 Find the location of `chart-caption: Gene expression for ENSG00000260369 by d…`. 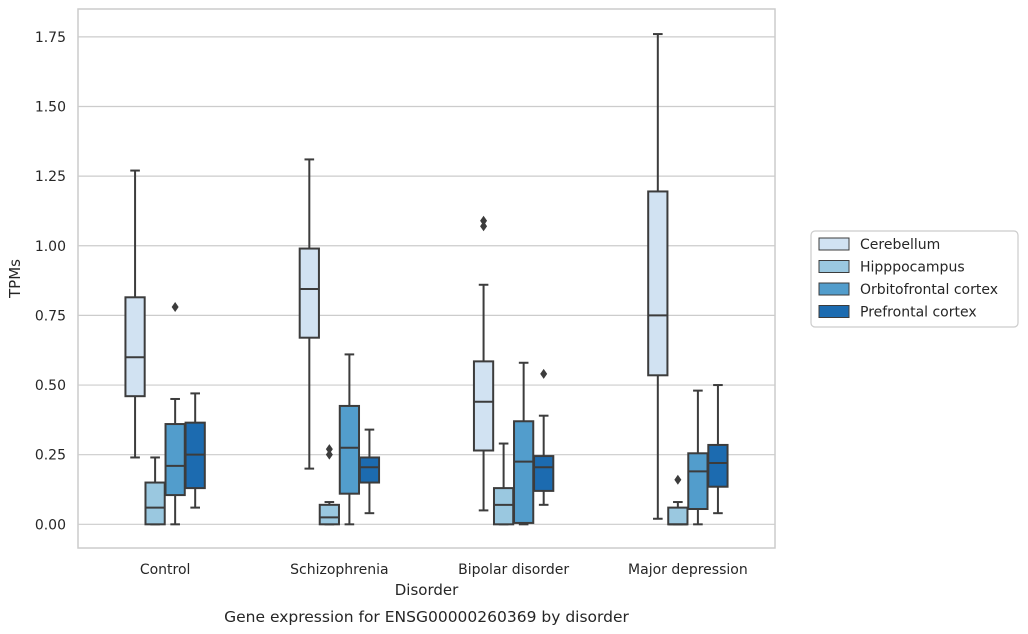

chart-caption: Gene expression for ENSG00000260369 by d… is located at coordinates (426, 617).